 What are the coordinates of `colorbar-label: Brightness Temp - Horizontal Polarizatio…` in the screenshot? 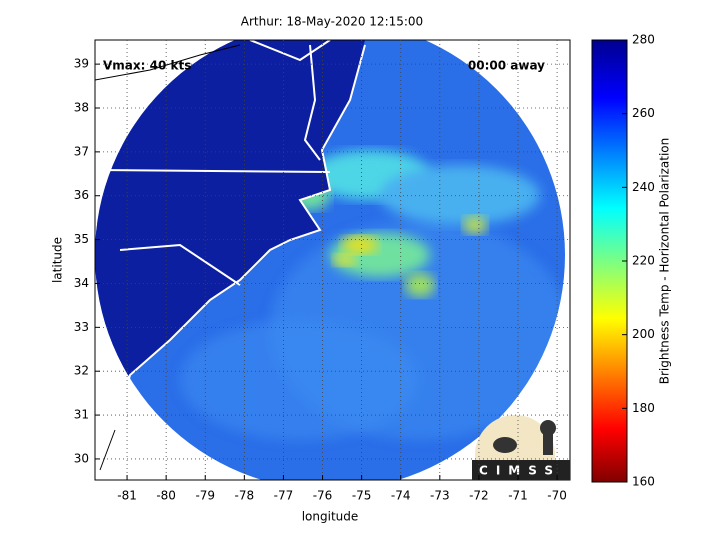 It's located at (665, 261).